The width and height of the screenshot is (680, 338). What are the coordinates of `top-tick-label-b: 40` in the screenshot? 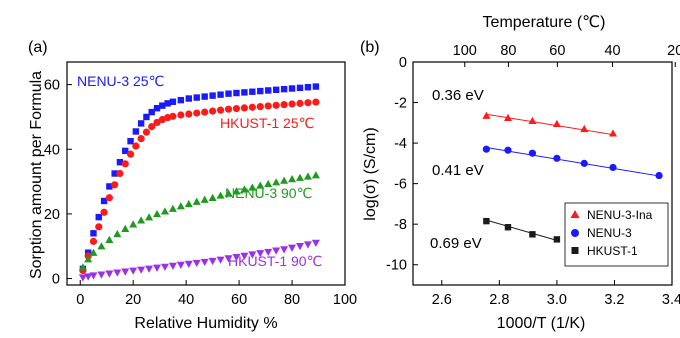 It's located at (612, 51).